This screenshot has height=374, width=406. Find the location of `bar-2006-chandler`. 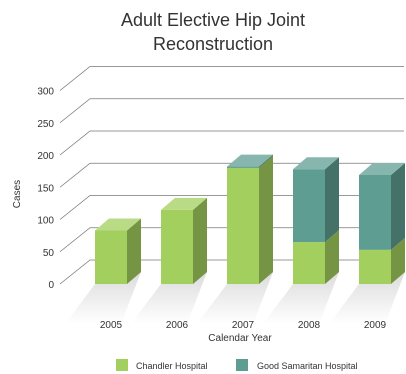

bar-2006-chandler is located at coordinates (184, 240).